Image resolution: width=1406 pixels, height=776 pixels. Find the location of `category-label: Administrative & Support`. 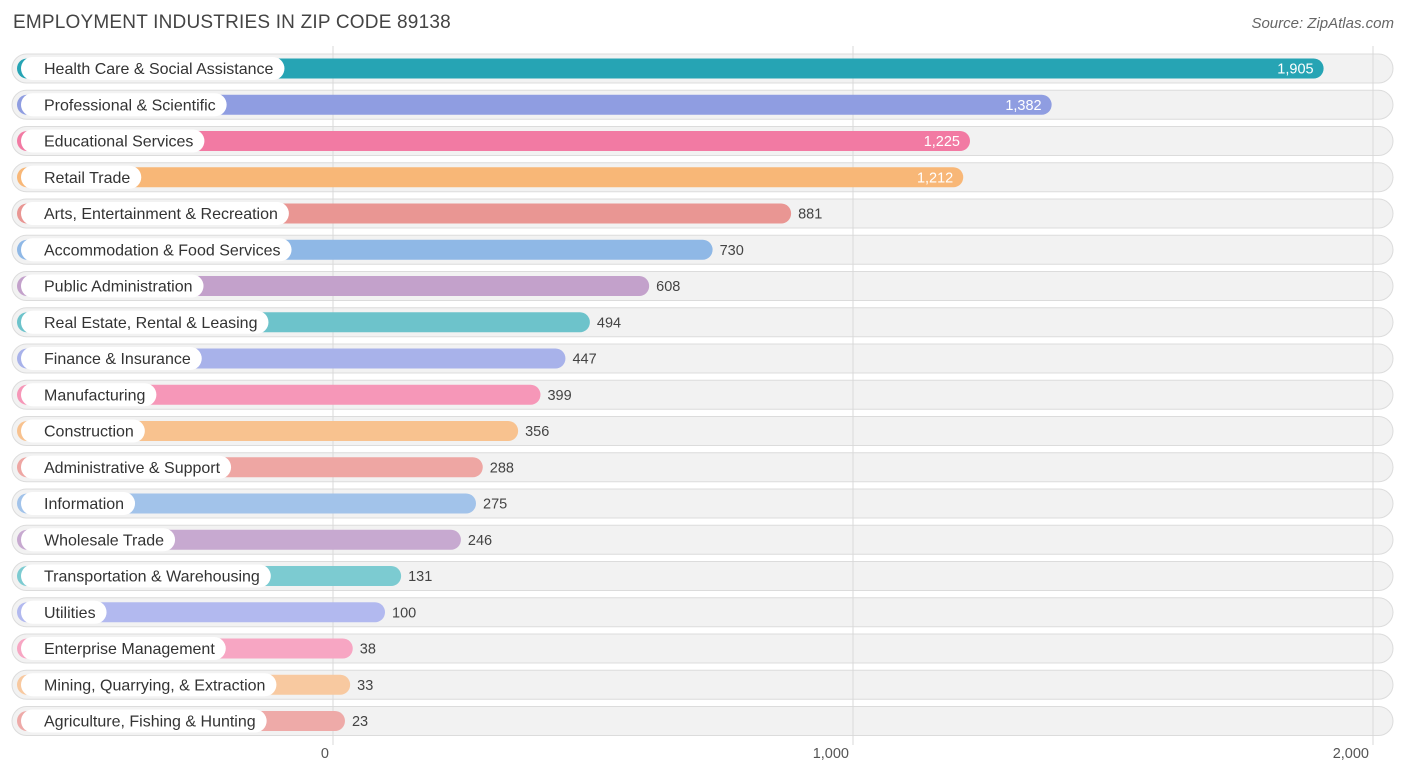

category-label: Administrative & Support is located at coordinates (132, 468).